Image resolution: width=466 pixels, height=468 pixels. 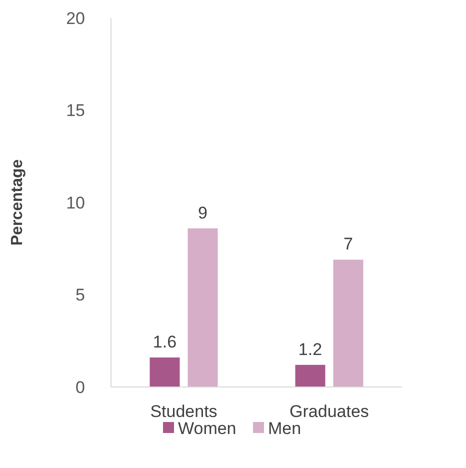 I want to click on y-tick-label: 0, so click(x=80, y=387).